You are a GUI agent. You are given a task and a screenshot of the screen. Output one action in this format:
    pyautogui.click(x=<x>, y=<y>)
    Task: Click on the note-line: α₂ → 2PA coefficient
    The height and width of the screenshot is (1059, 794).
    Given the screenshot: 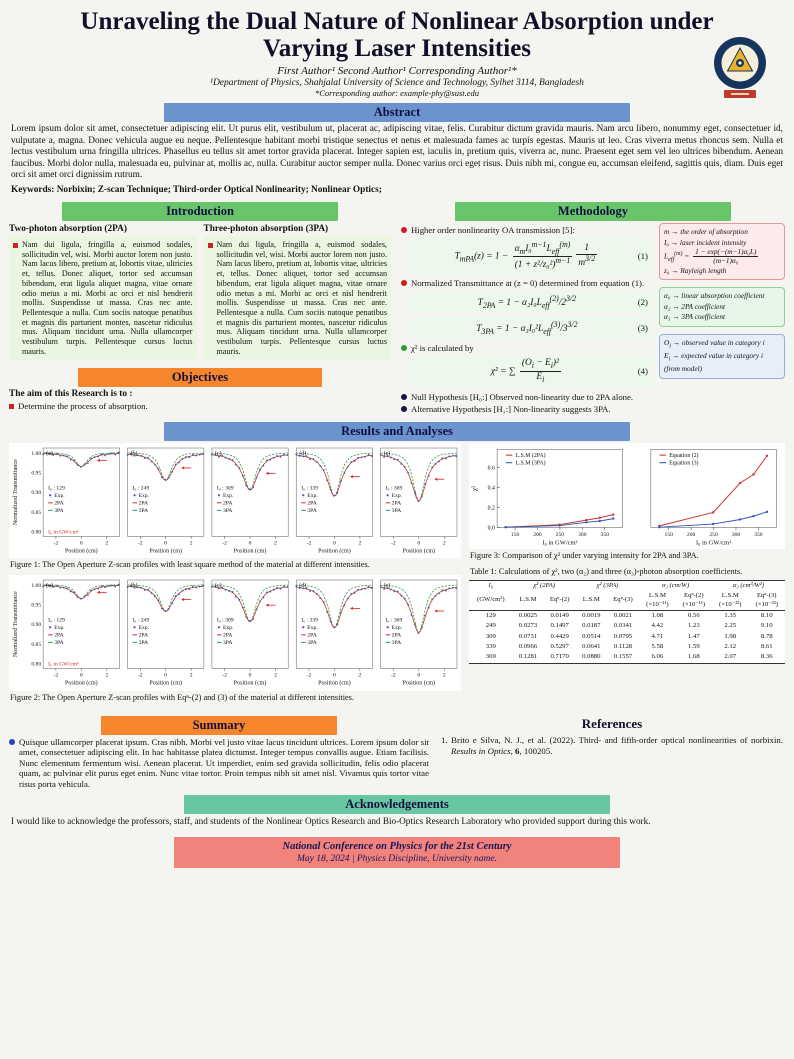 What is the action you would take?
    pyautogui.click(x=695, y=306)
    